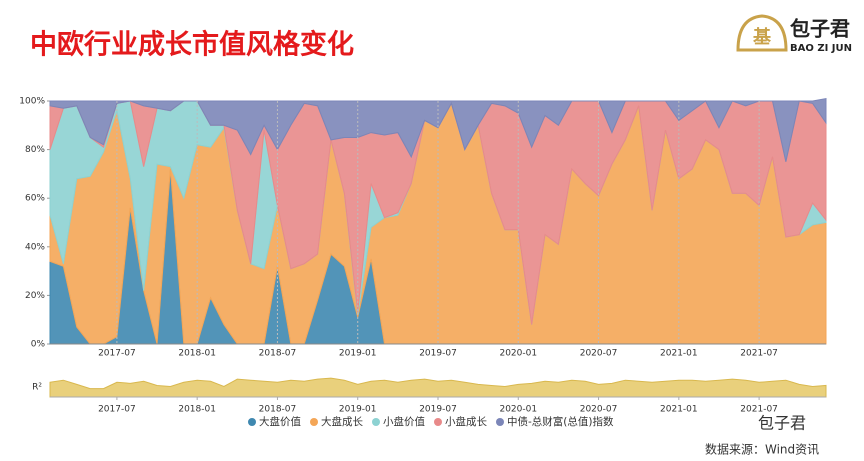 Image resolution: width=864 pixels, height=461 pixels. Describe the element at coordinates (192, 45) in the screenshot. I see `page-title: 中欧行业成长市值风格变化` at that location.